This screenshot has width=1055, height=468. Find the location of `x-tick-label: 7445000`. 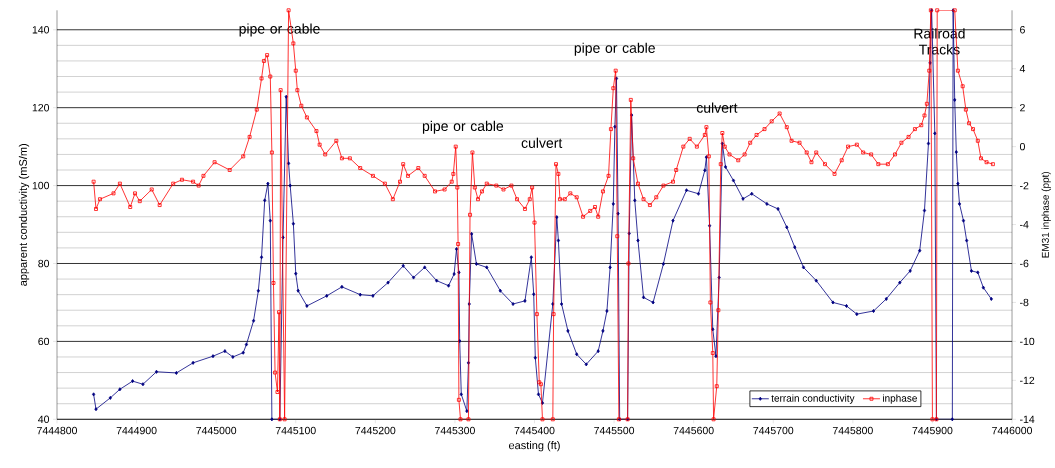

x-tick-label: 7445000 is located at coordinates (216, 430).